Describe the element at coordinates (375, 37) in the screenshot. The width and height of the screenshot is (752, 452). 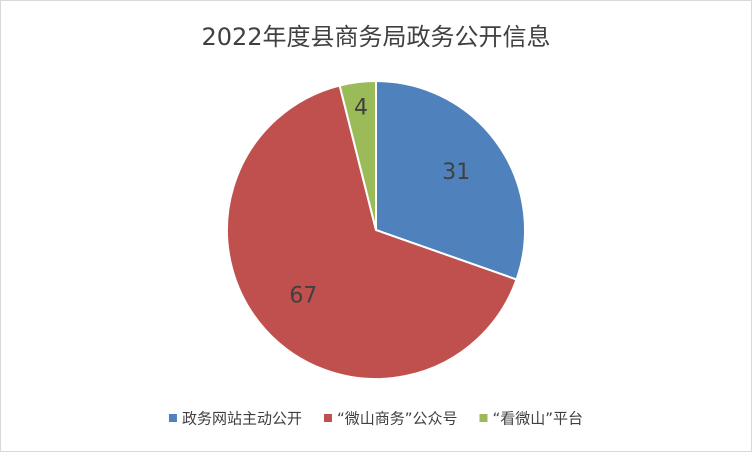
I see `chart-title: 2022年度县商务局政务公开信息` at that location.